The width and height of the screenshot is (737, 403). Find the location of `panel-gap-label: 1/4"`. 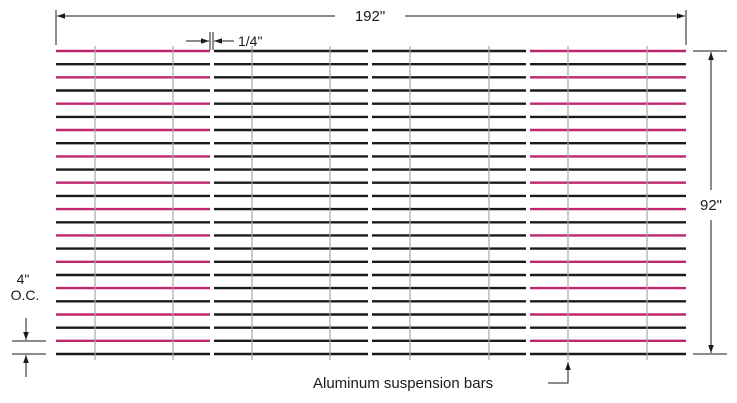

panel-gap-label: 1/4" is located at coordinates (250, 41).